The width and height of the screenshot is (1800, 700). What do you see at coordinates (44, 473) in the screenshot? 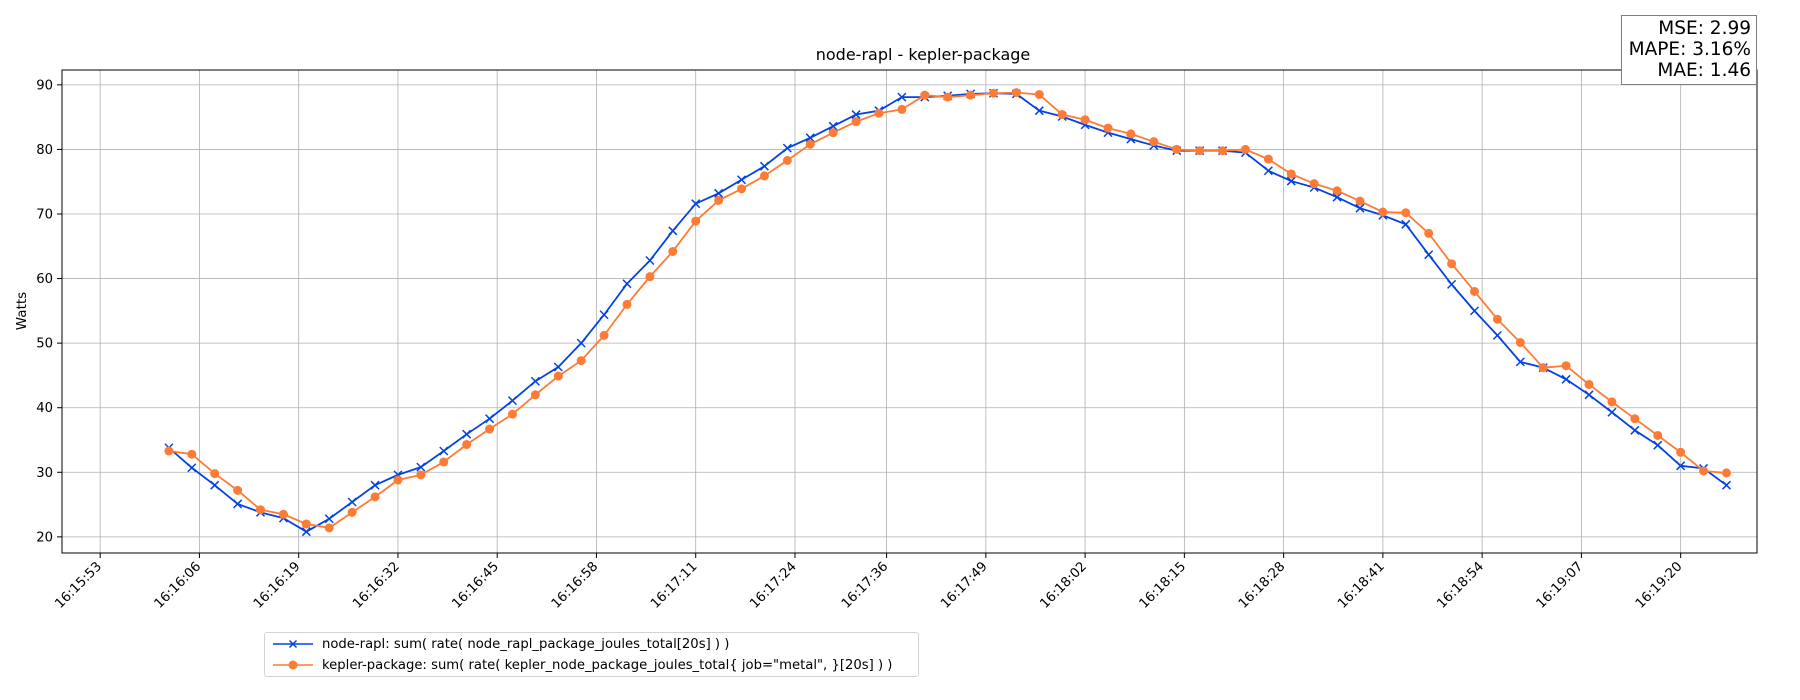
I see `y-tick-label: 30` at bounding box center [44, 473].